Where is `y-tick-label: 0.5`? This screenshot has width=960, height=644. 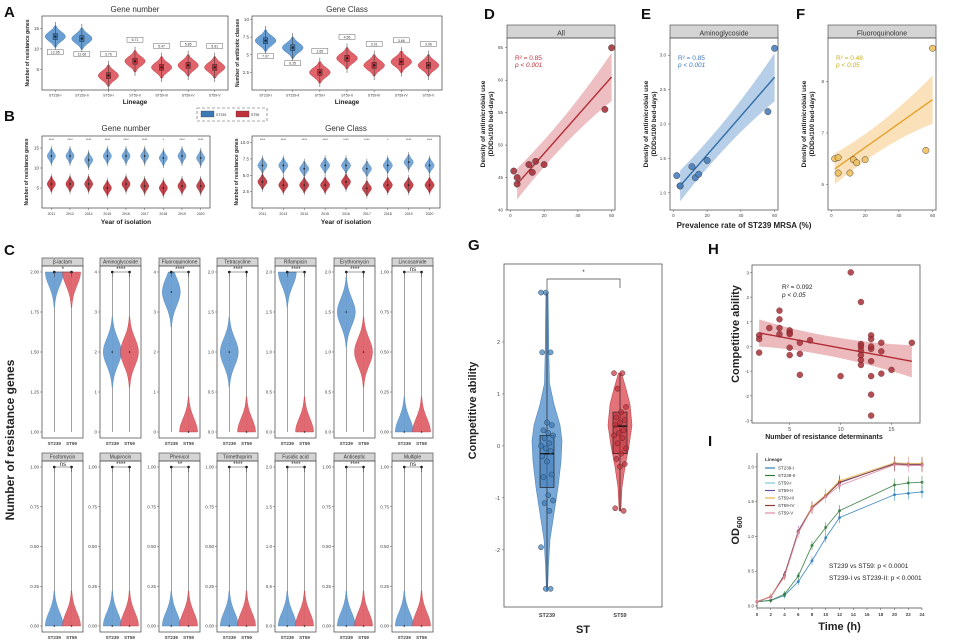
y-tick-label: 0.5 is located at coordinates (328, 392).